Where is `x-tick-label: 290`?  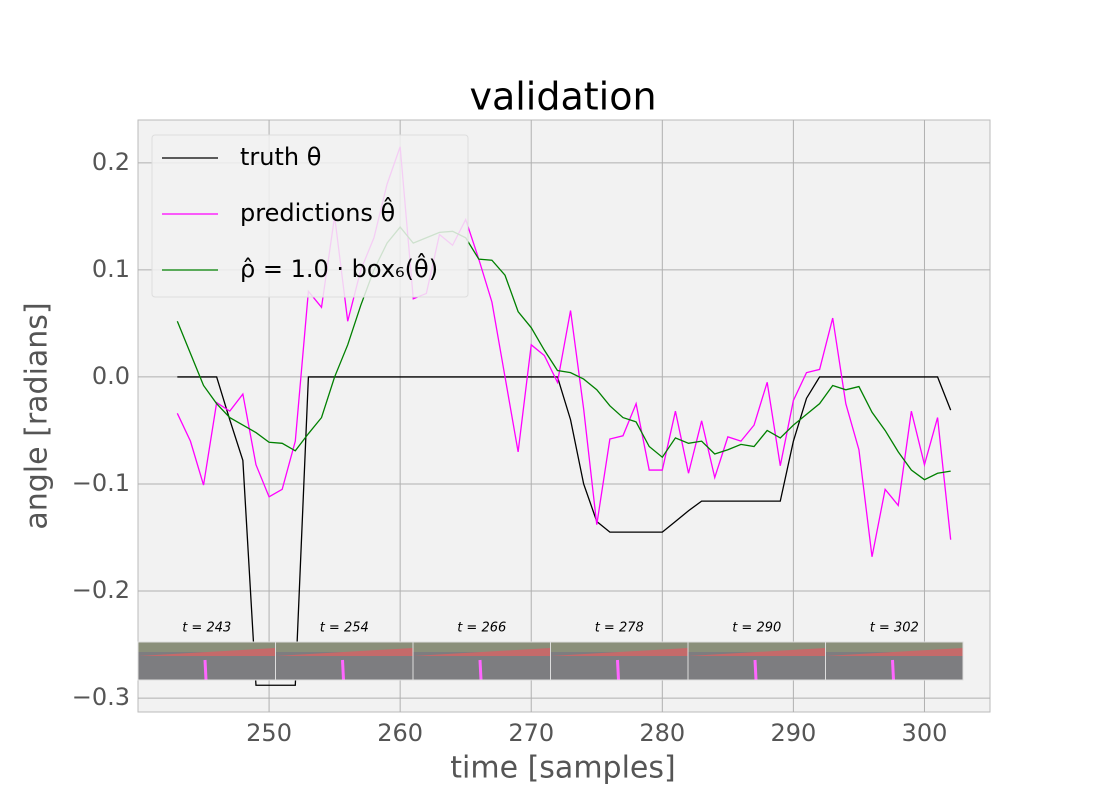
x-tick-label: 290 is located at coordinates (793, 733).